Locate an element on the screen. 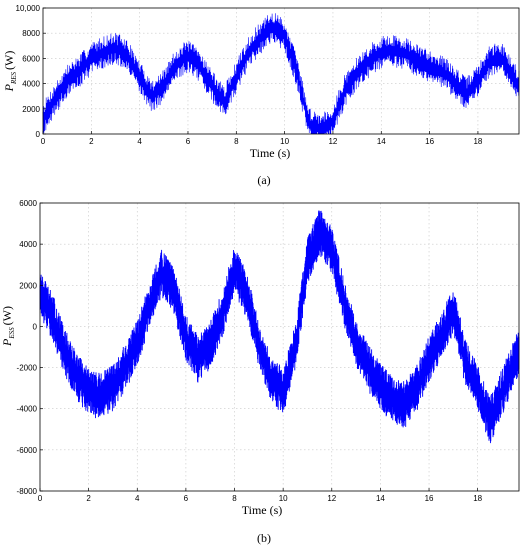  chart-a-x-tick-label: 4 is located at coordinates (139, 141).